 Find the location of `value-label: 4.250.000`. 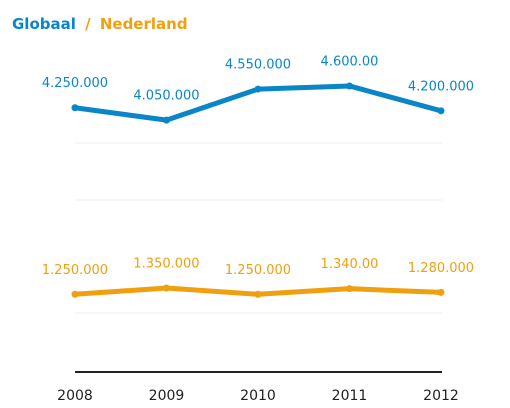

value-label: 4.250.000 is located at coordinates (75, 83).